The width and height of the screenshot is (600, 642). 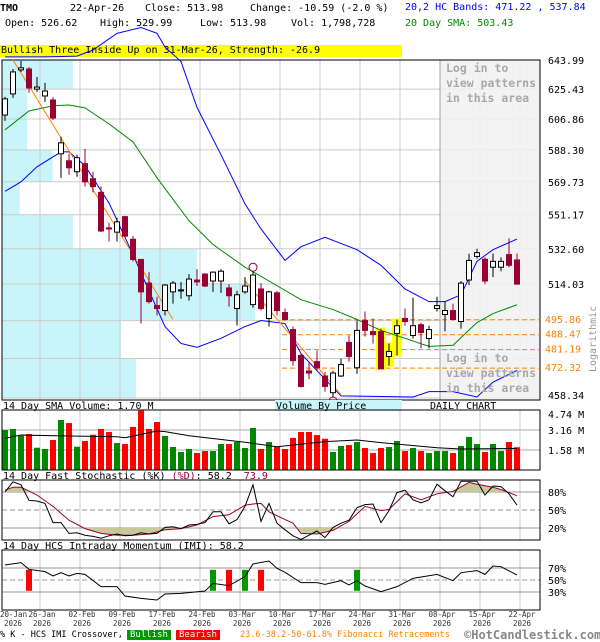 I want to click on quote-date: 22-Apr-26, so click(x=97, y=8).